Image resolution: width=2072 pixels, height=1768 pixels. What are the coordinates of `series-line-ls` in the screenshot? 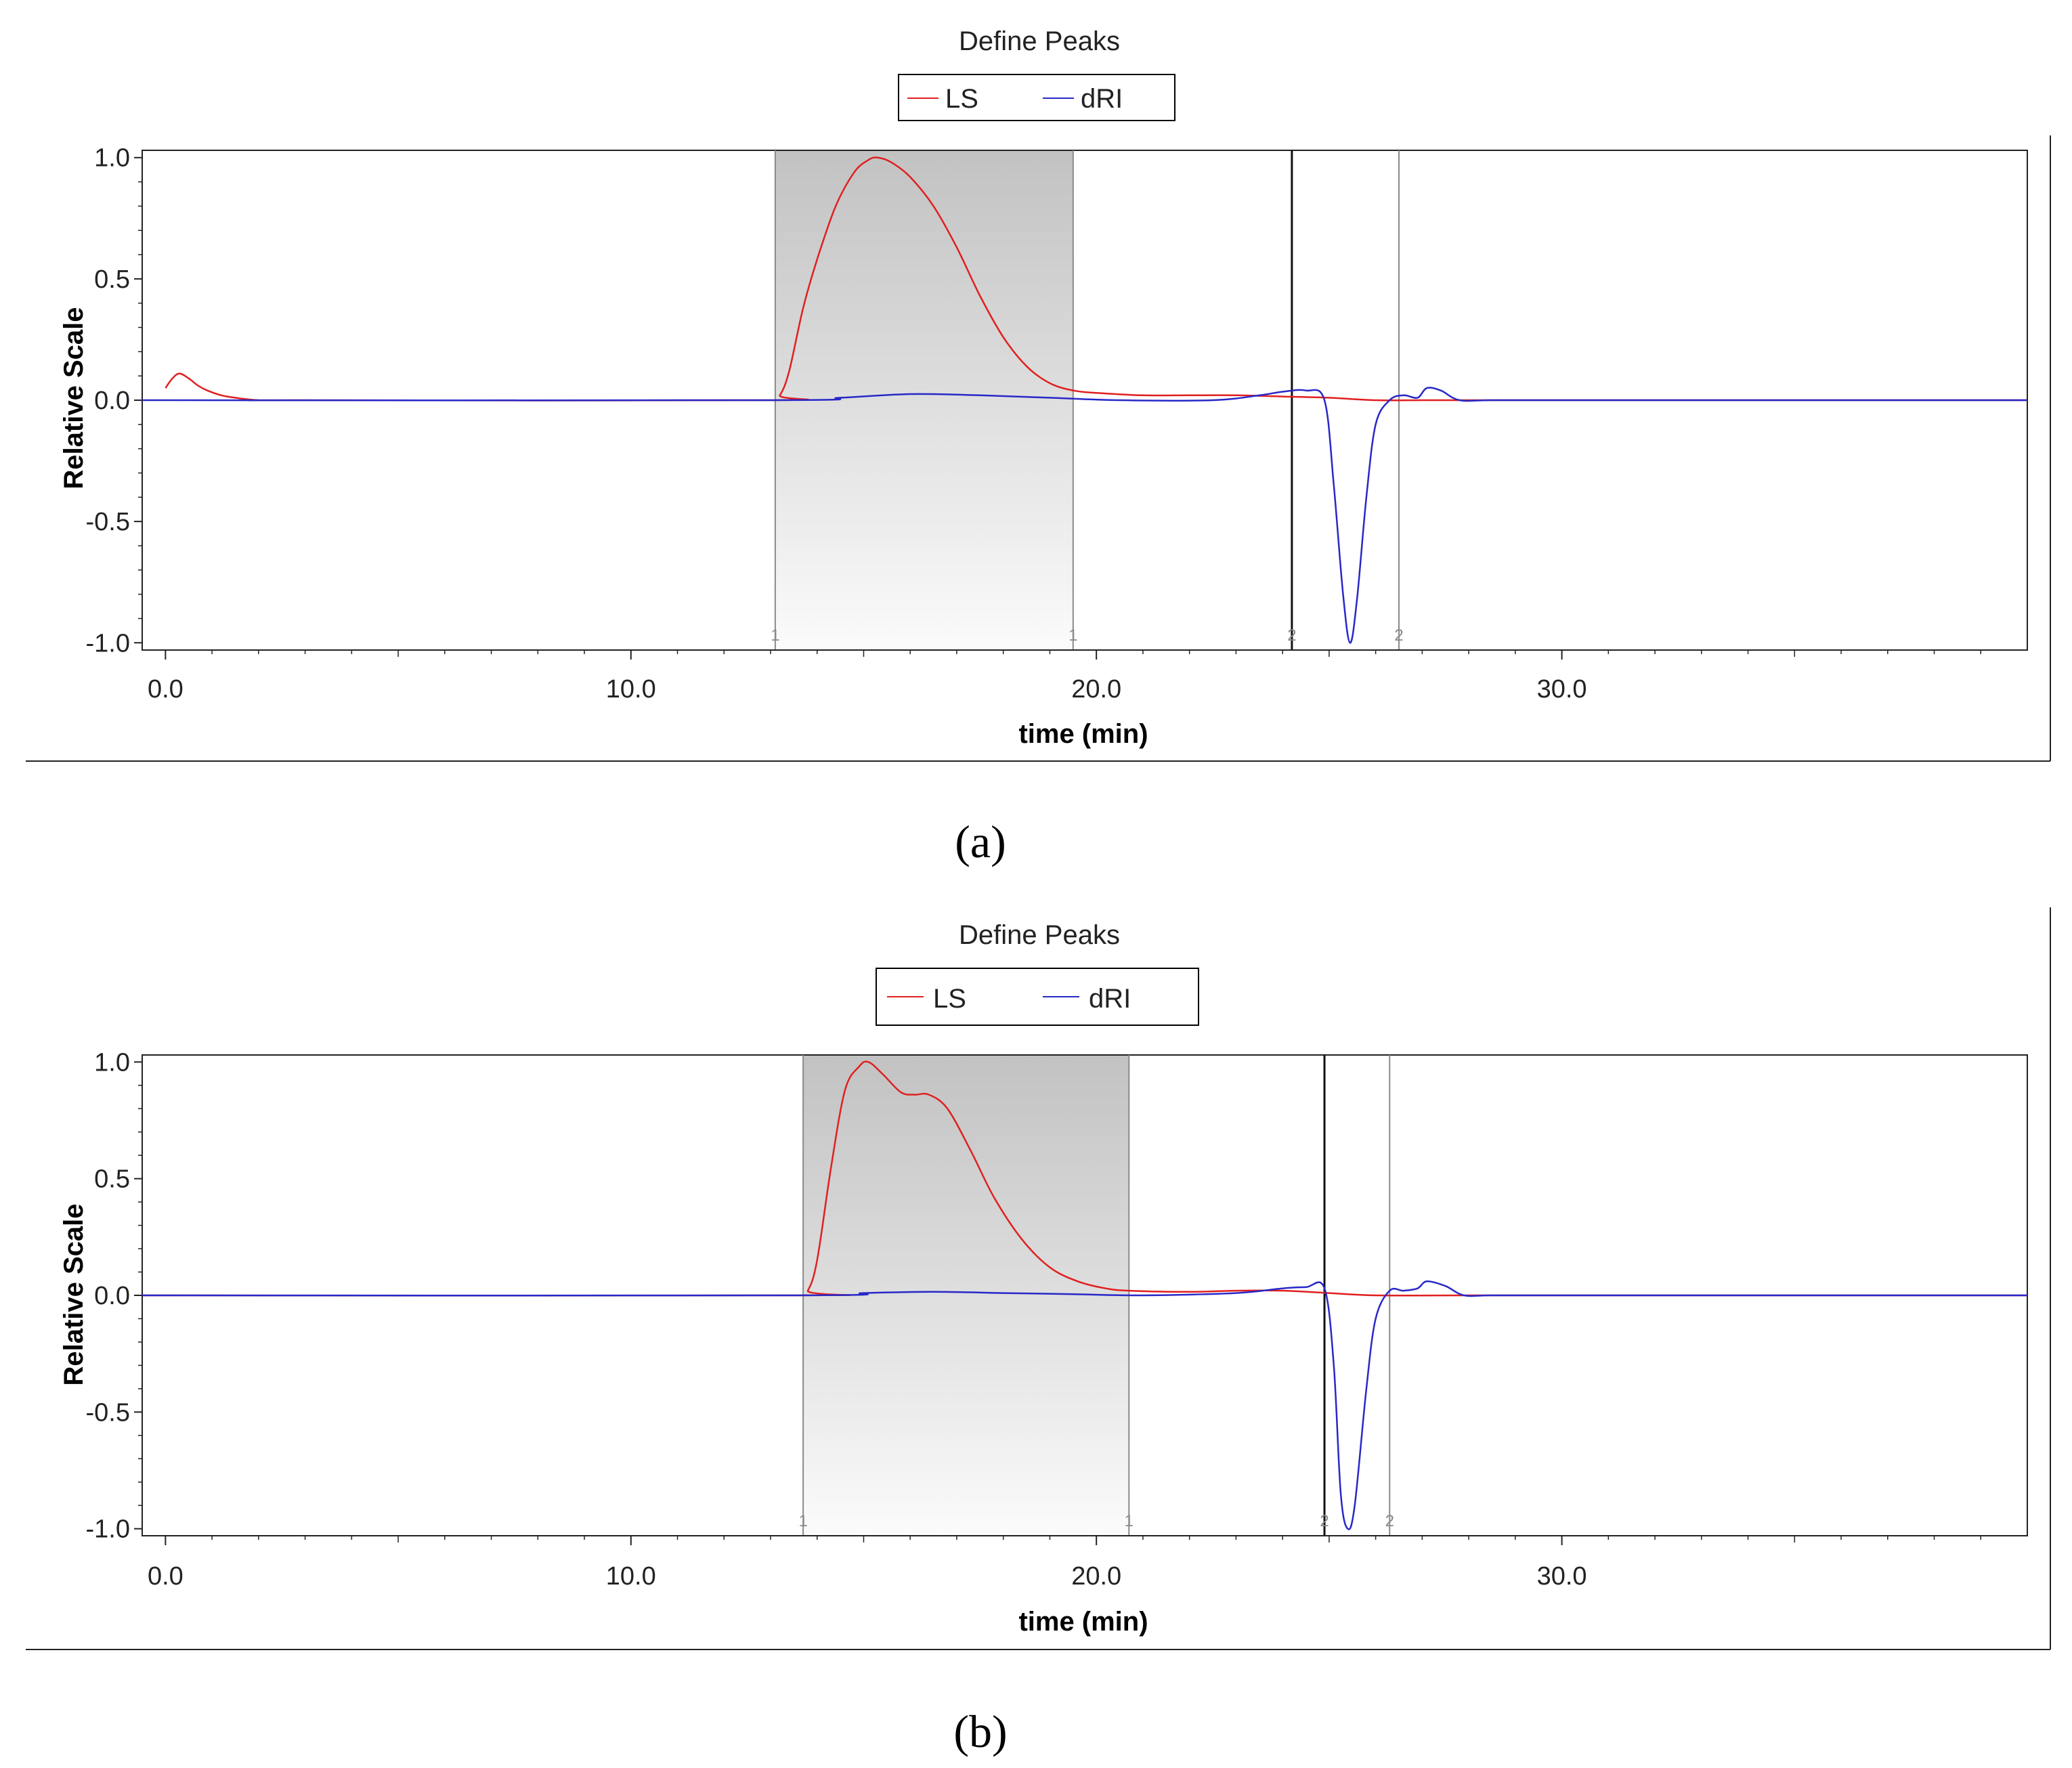 It's located at (1096, 279).